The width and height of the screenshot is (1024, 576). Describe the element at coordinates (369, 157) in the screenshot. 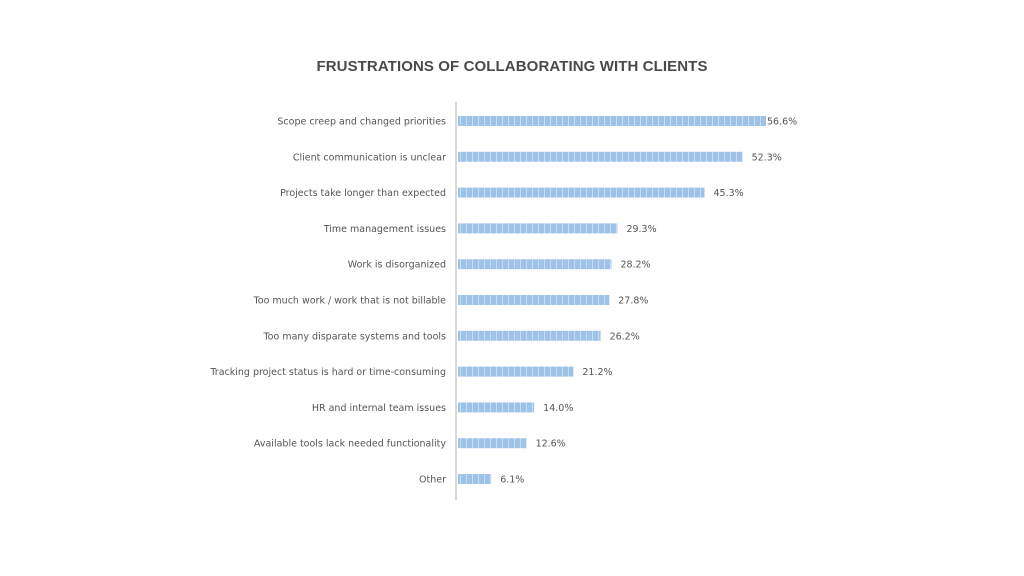

I see `category-label: Client communication is unclear` at that location.